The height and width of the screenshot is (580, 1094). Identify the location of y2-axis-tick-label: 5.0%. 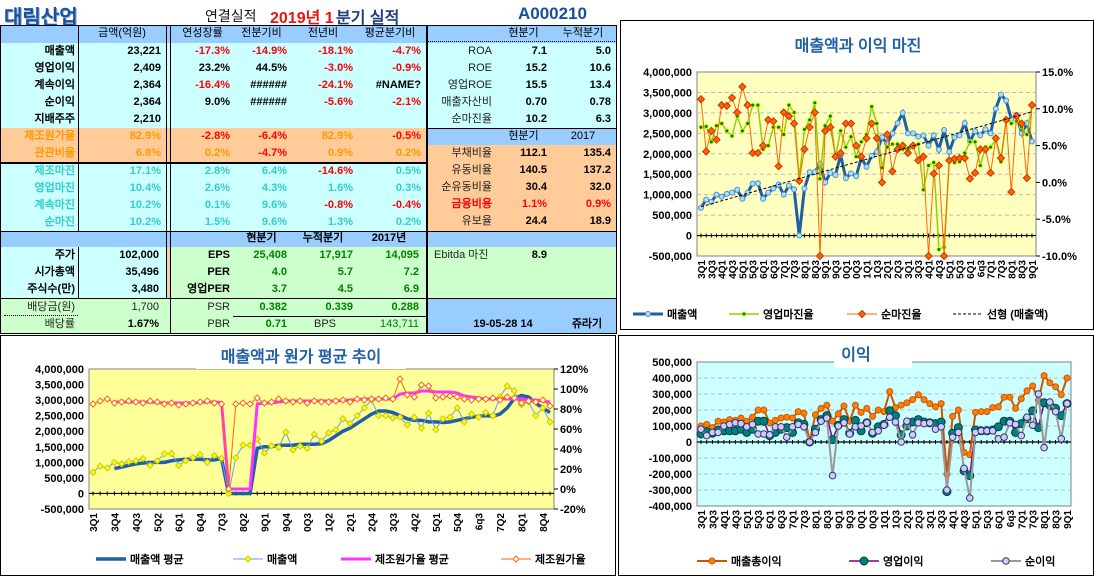
(1054, 147).